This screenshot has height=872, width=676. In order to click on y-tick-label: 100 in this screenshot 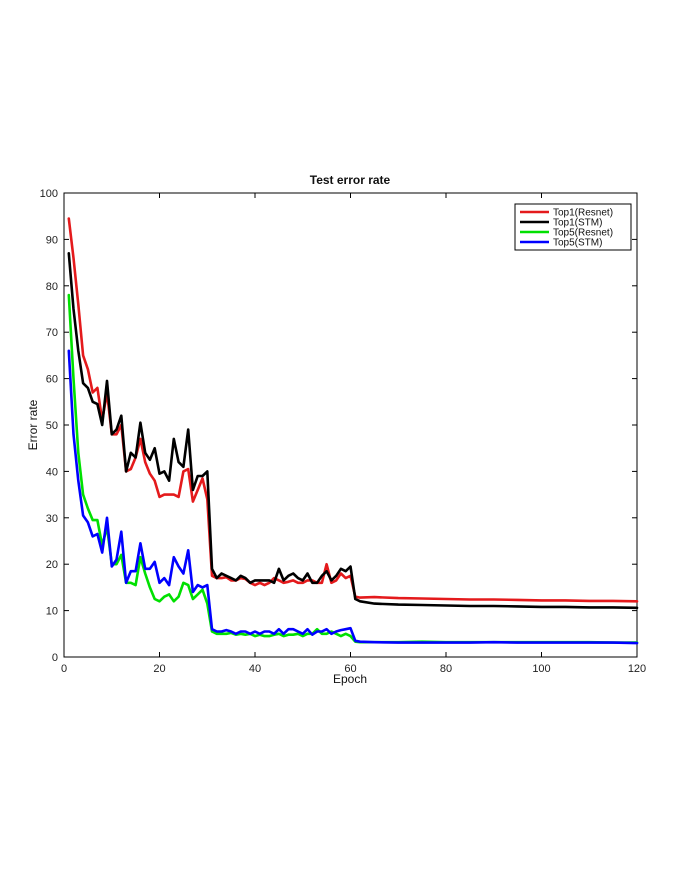, I will do `click(49, 194)`.